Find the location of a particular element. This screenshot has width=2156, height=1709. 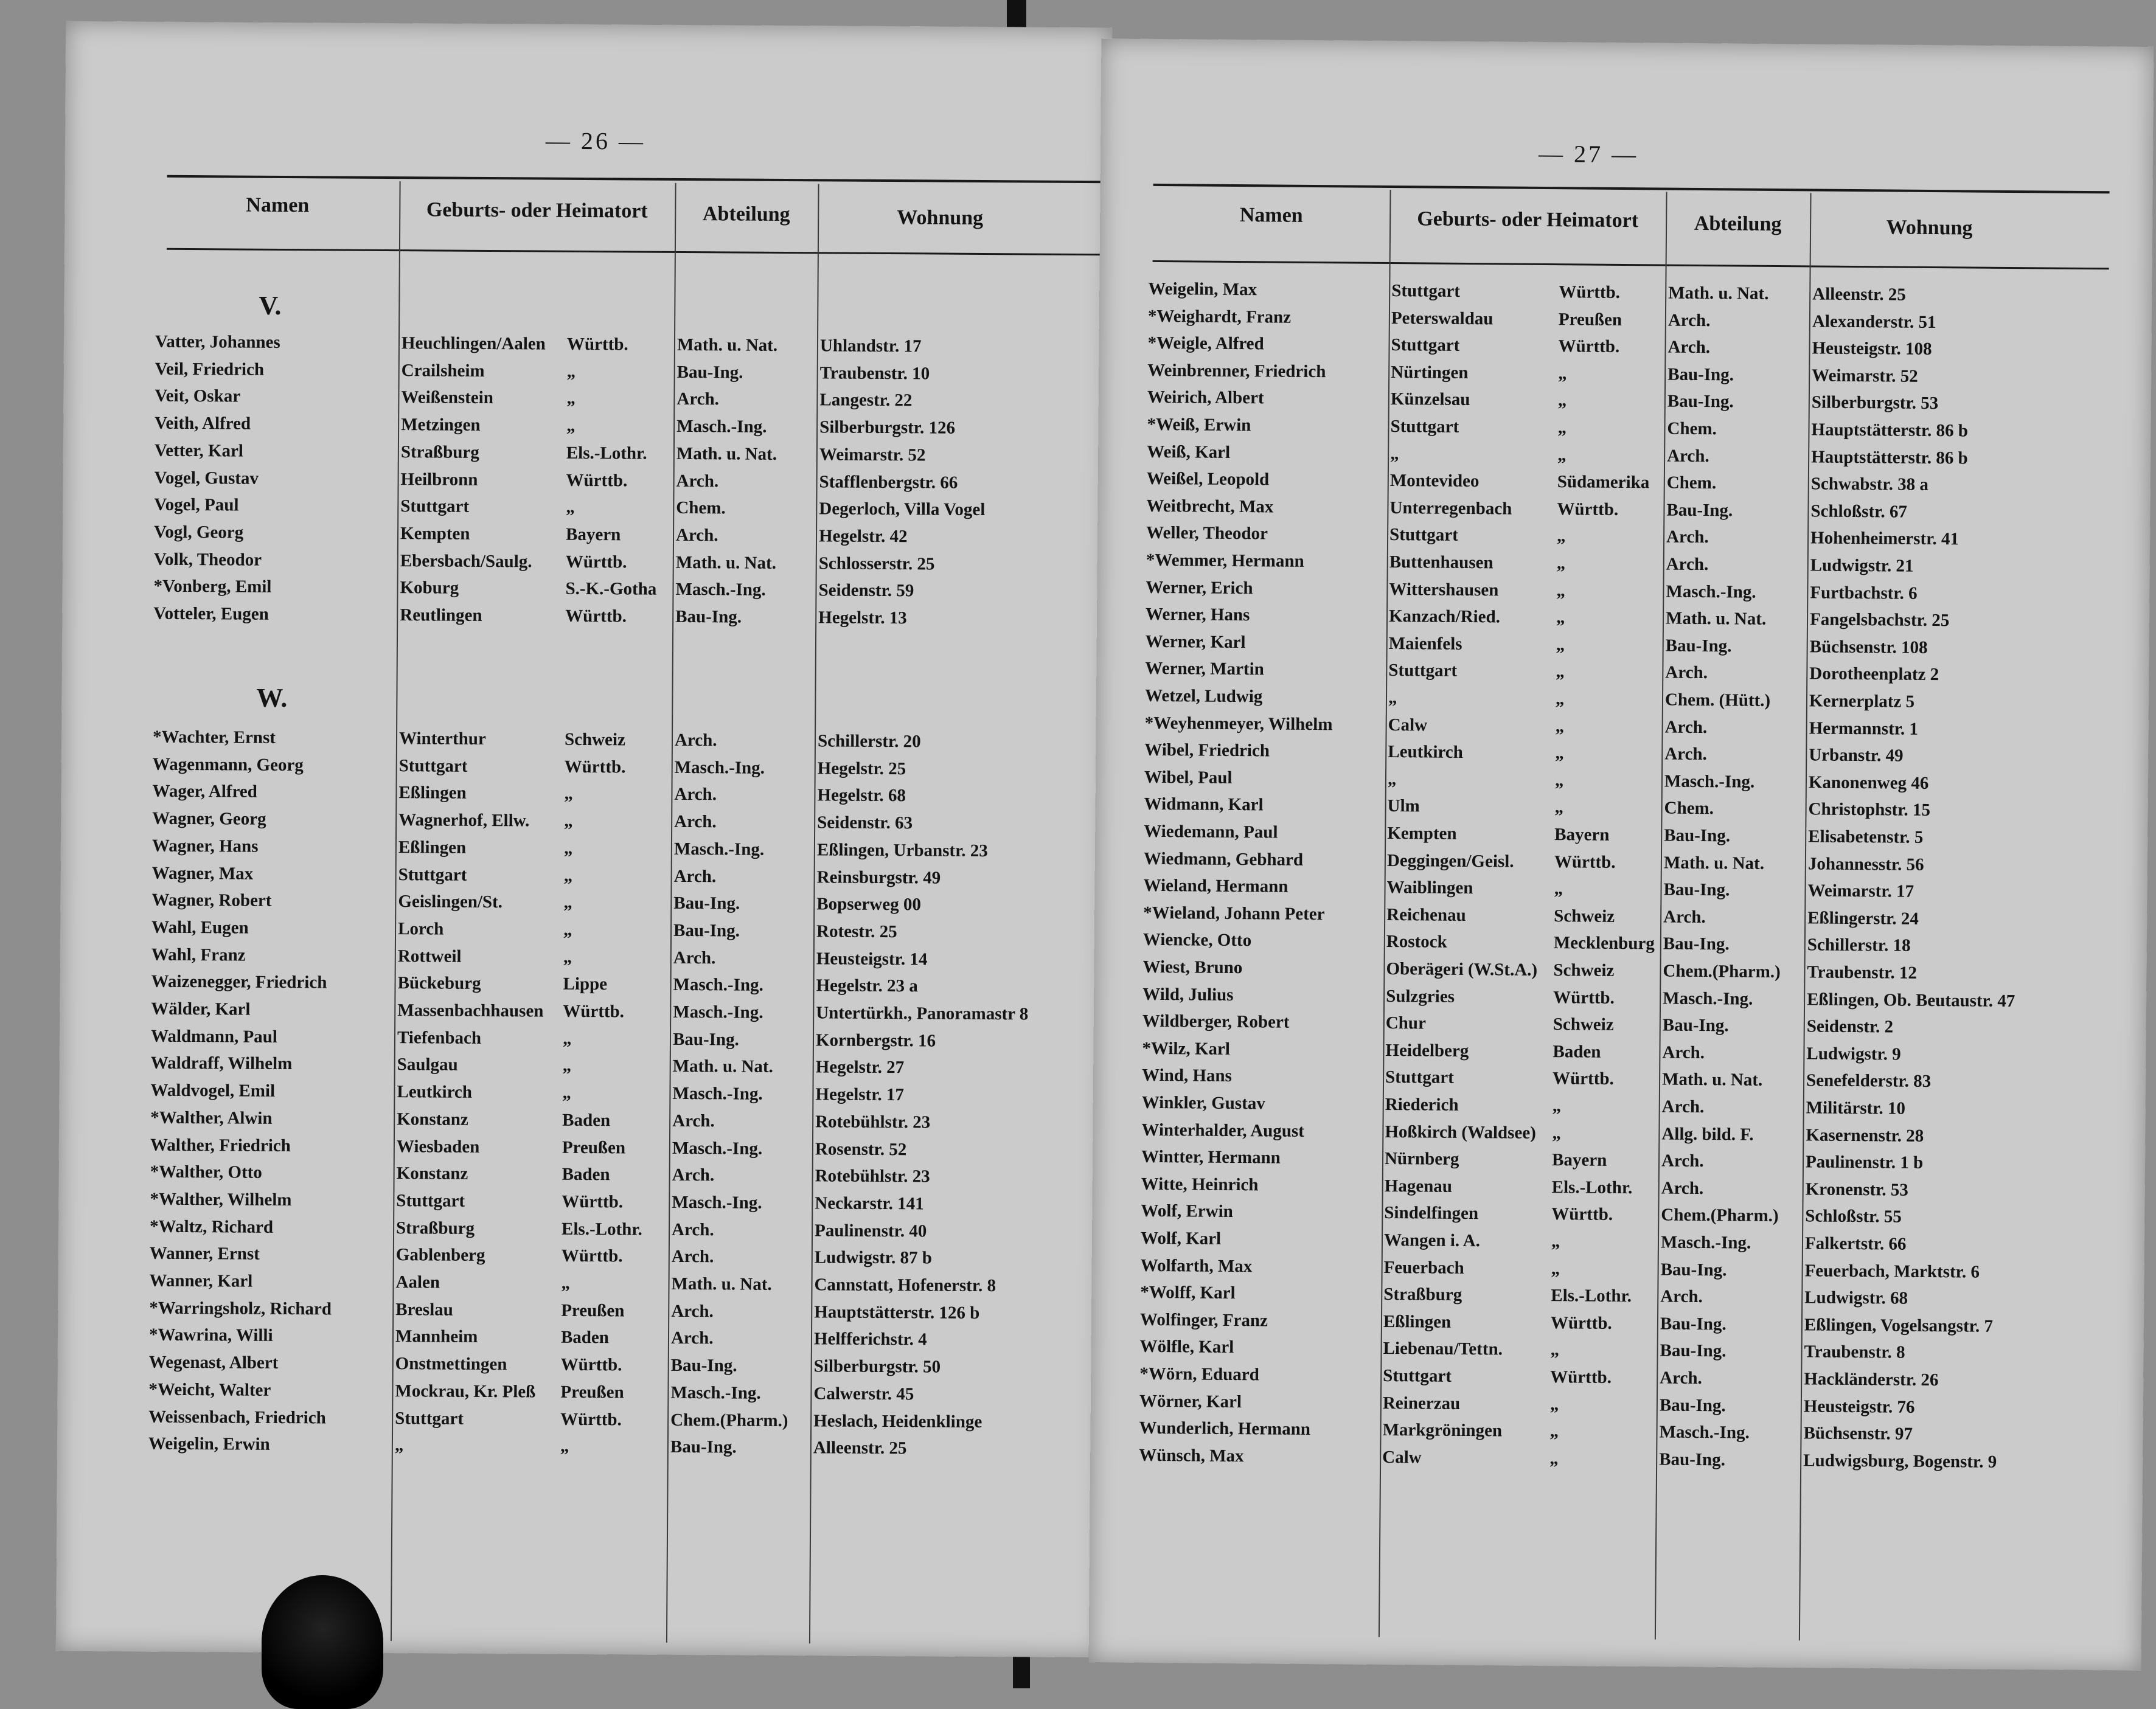

entry-name: *Wilz, Karl is located at coordinates (1186, 1048).